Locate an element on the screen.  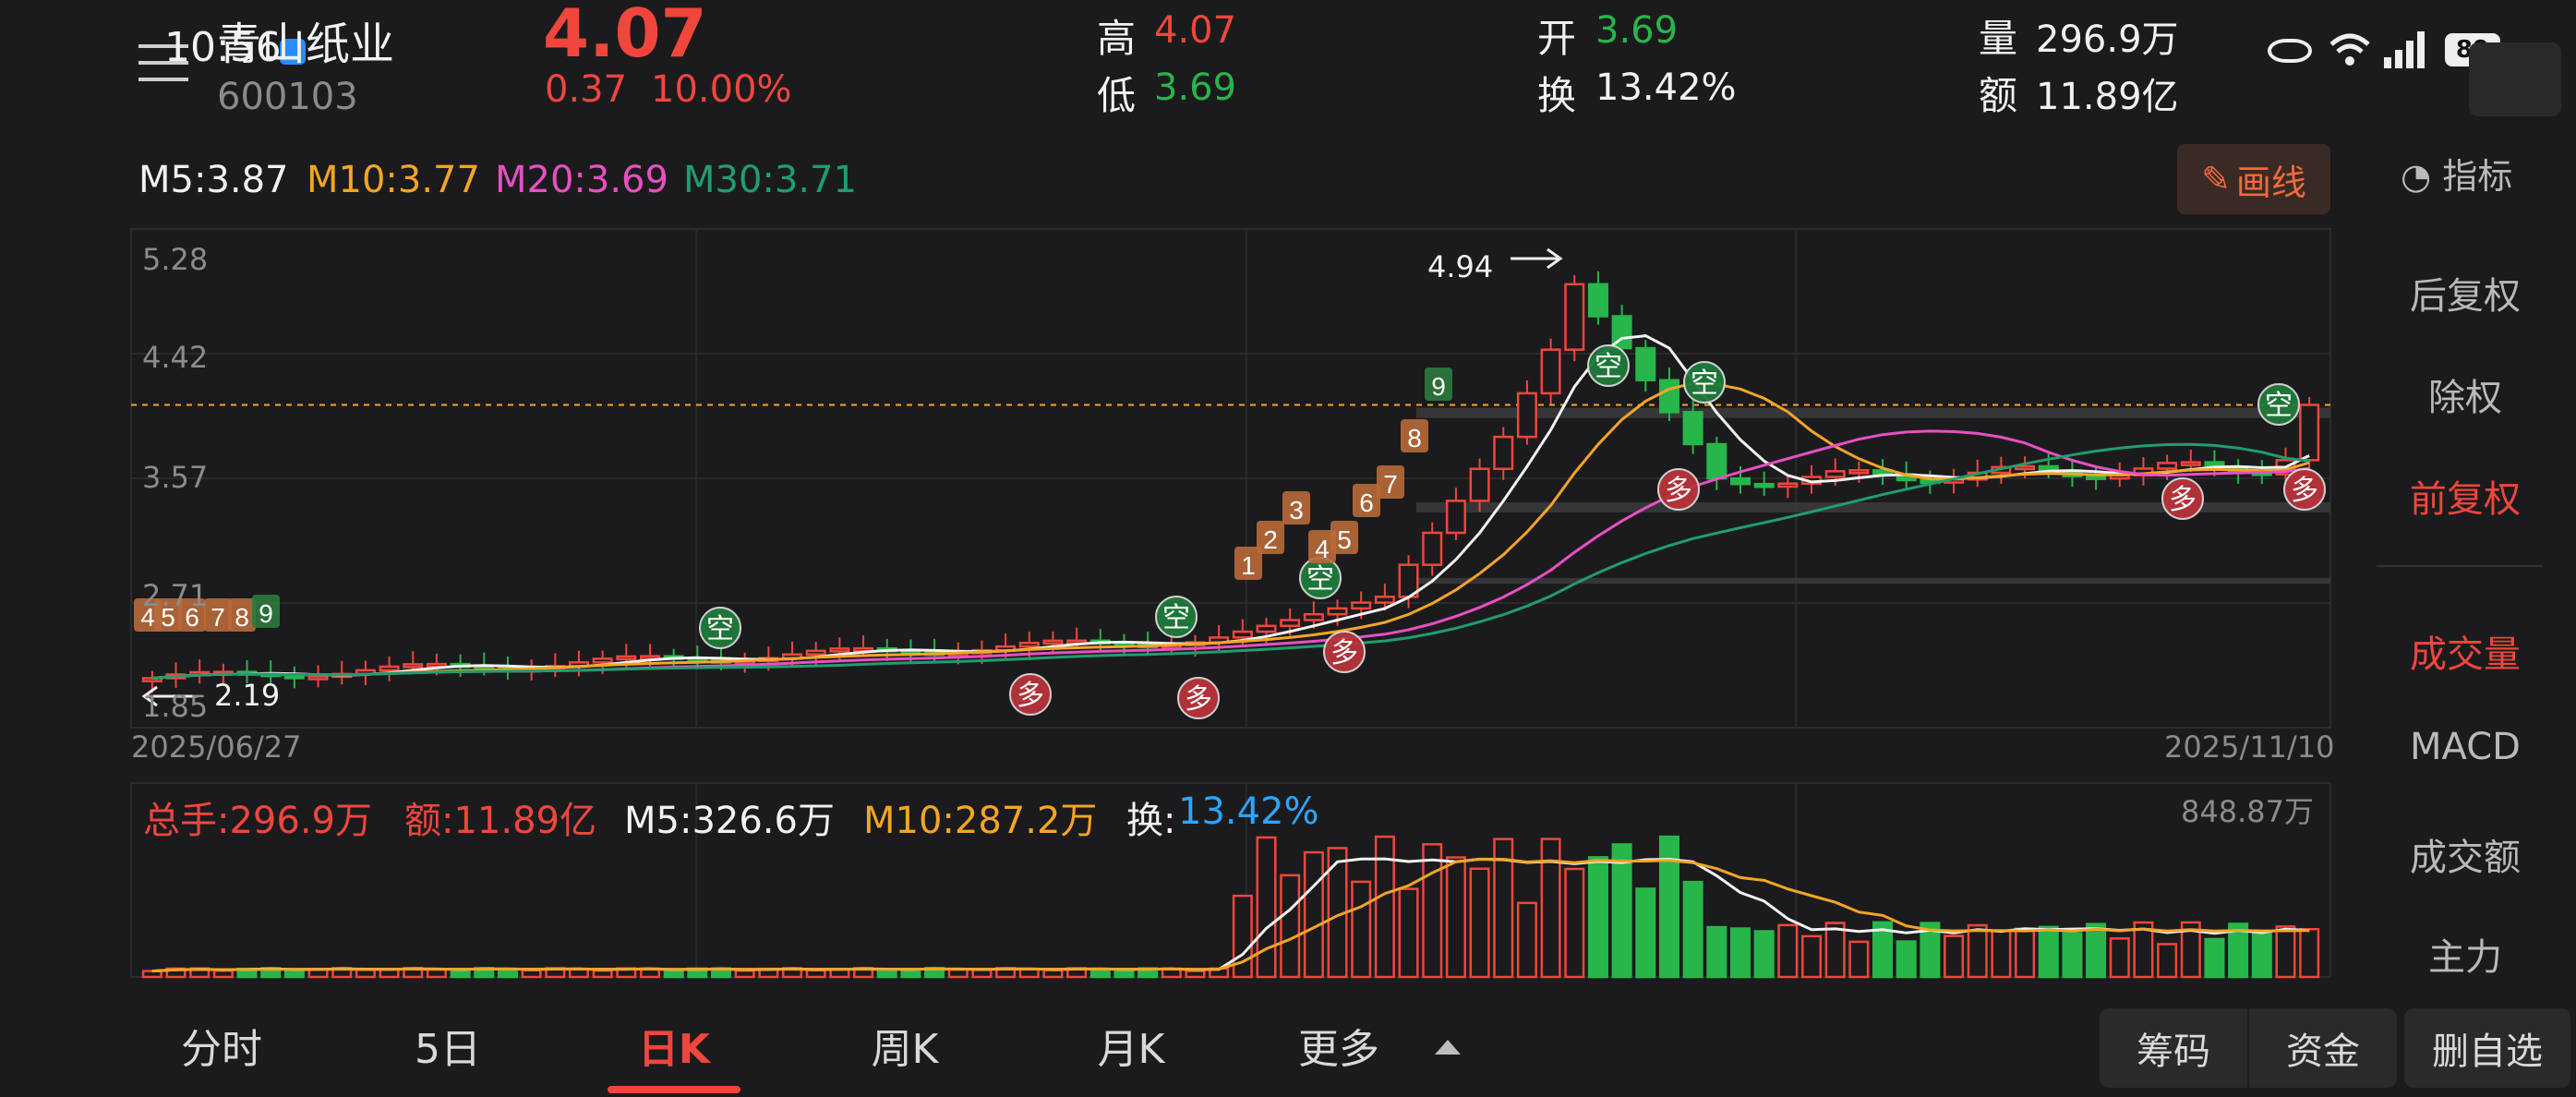
menu-icon is located at coordinates (163, 64).